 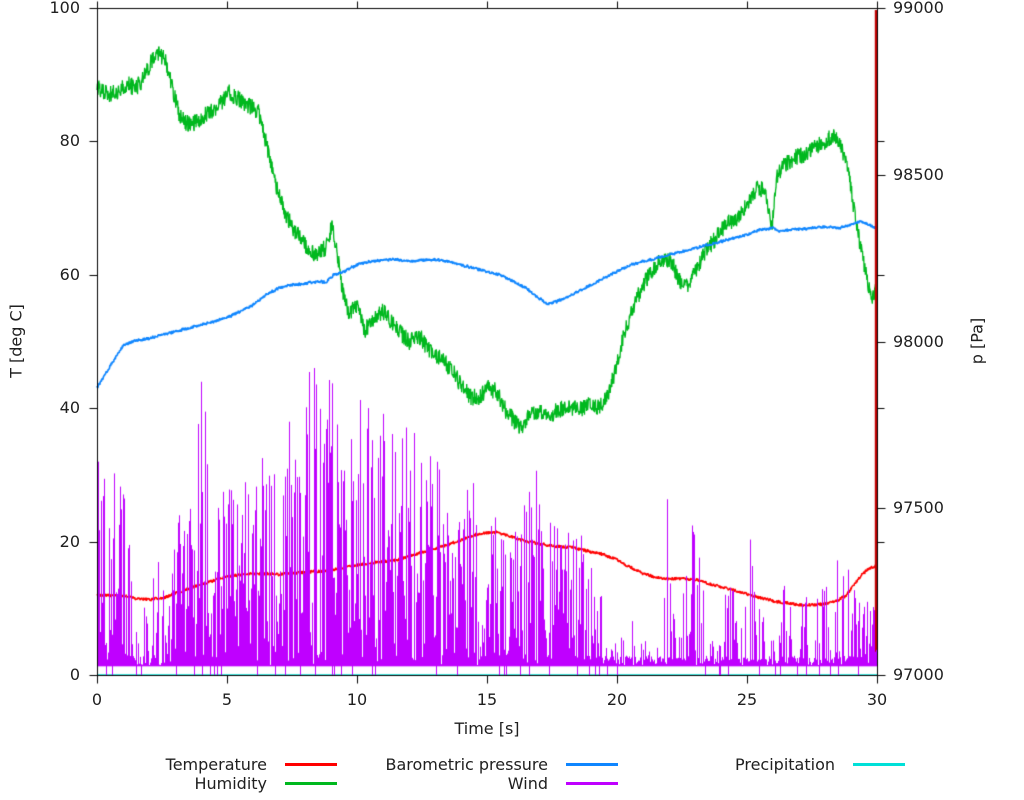 I want to click on legend-line-sample-wind, so click(x=592, y=783).